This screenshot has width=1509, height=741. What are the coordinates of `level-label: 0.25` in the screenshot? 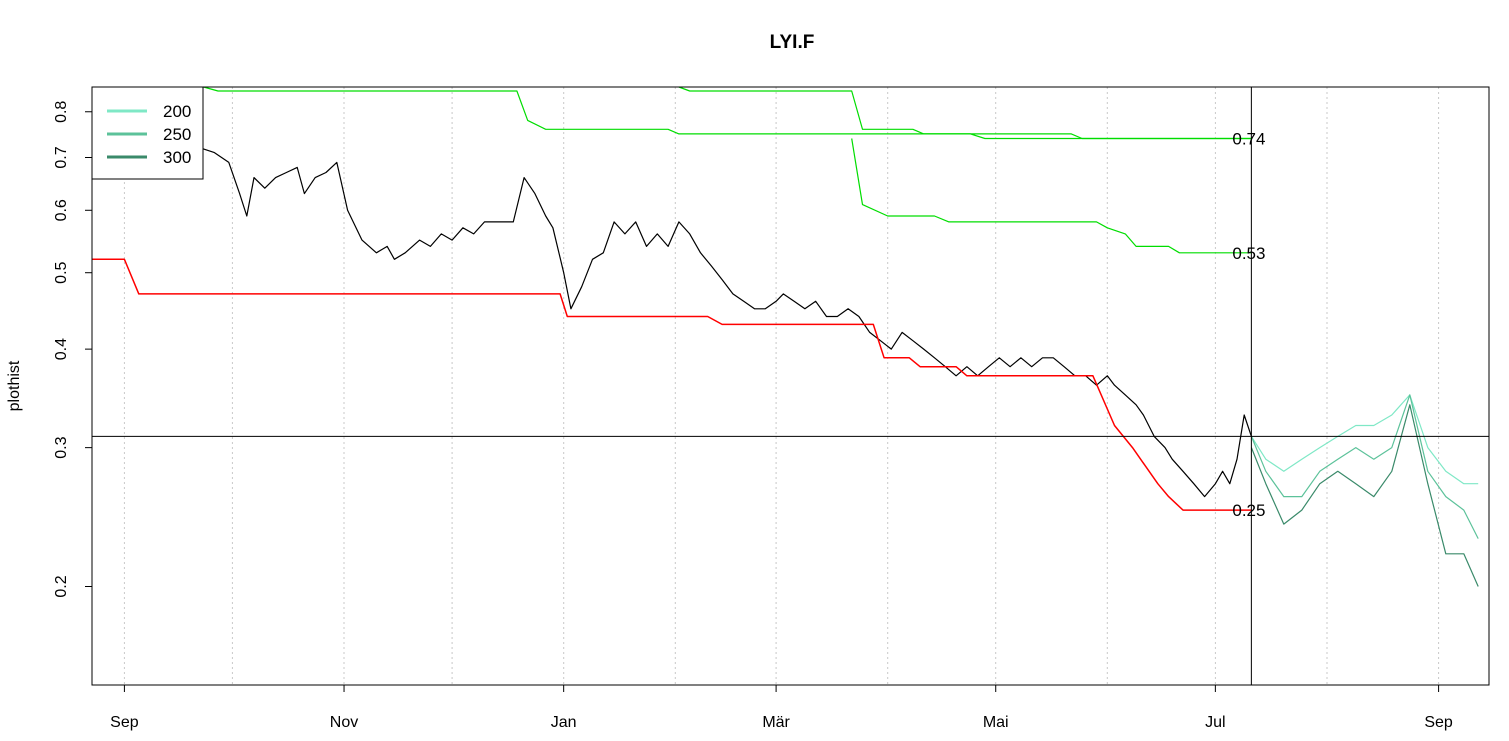 It's located at (1248, 510).